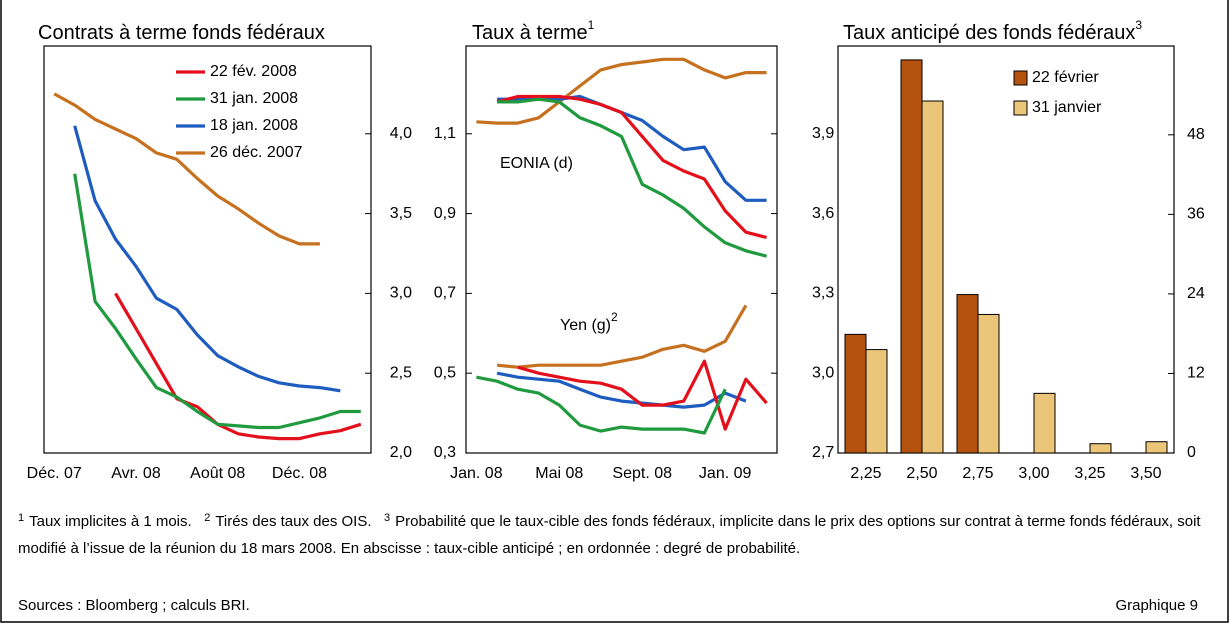 The height and width of the screenshot is (624, 1230). What do you see at coordinates (445, 372) in the screenshot?
I see `y-tick-label: 0,5` at bounding box center [445, 372].